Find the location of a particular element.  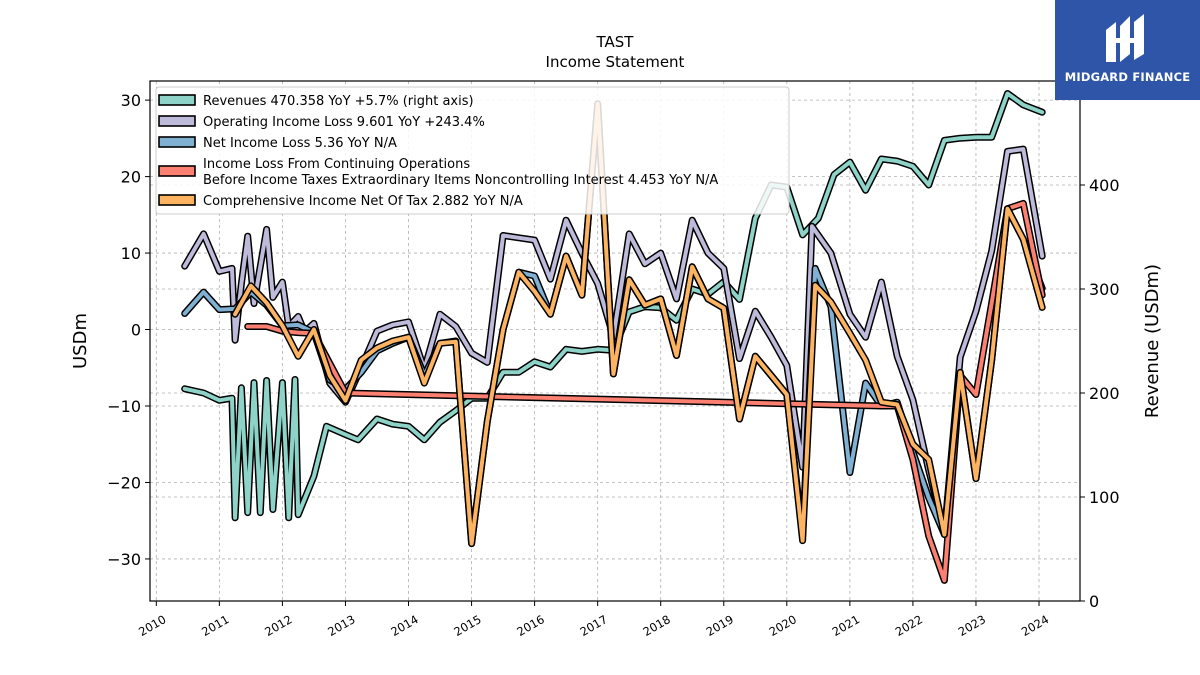

y-tick-label-right: 300 is located at coordinates (1104, 289).